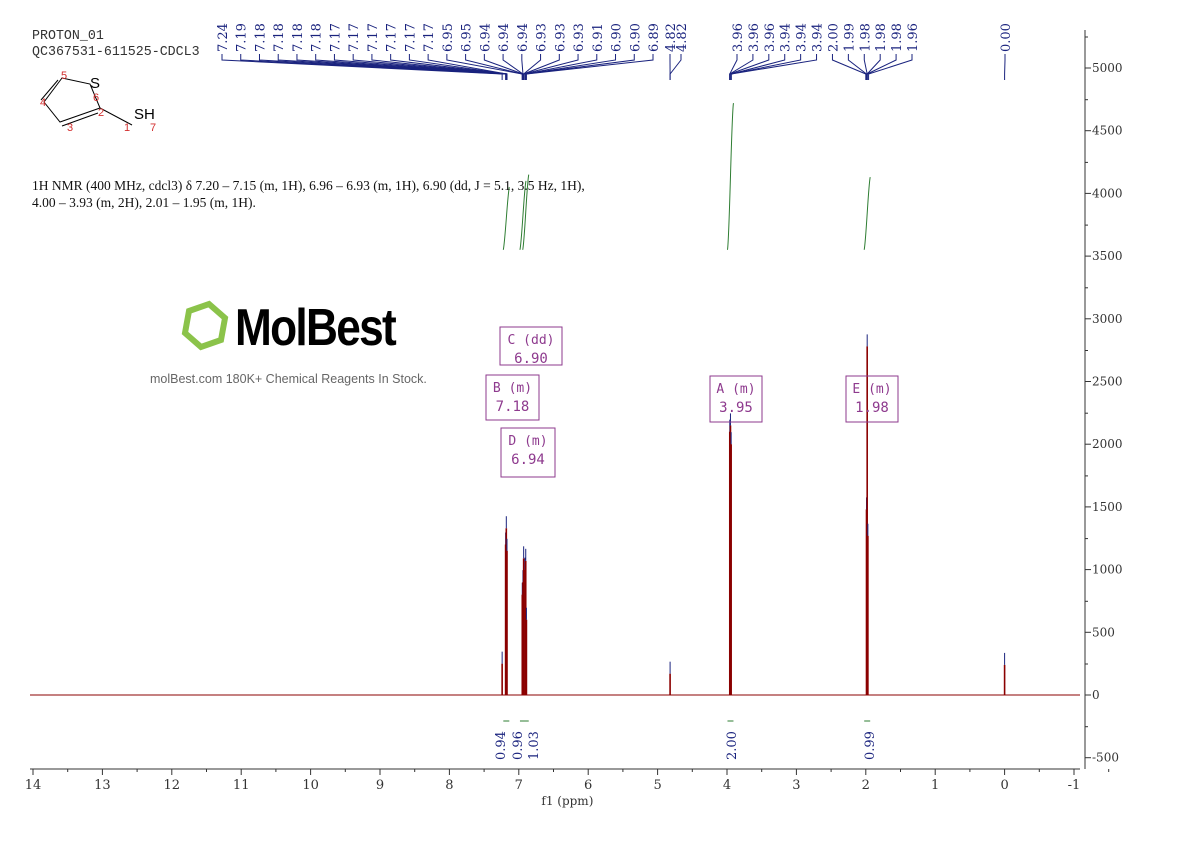  I want to click on multiplet-value: 7.18, so click(513, 407).